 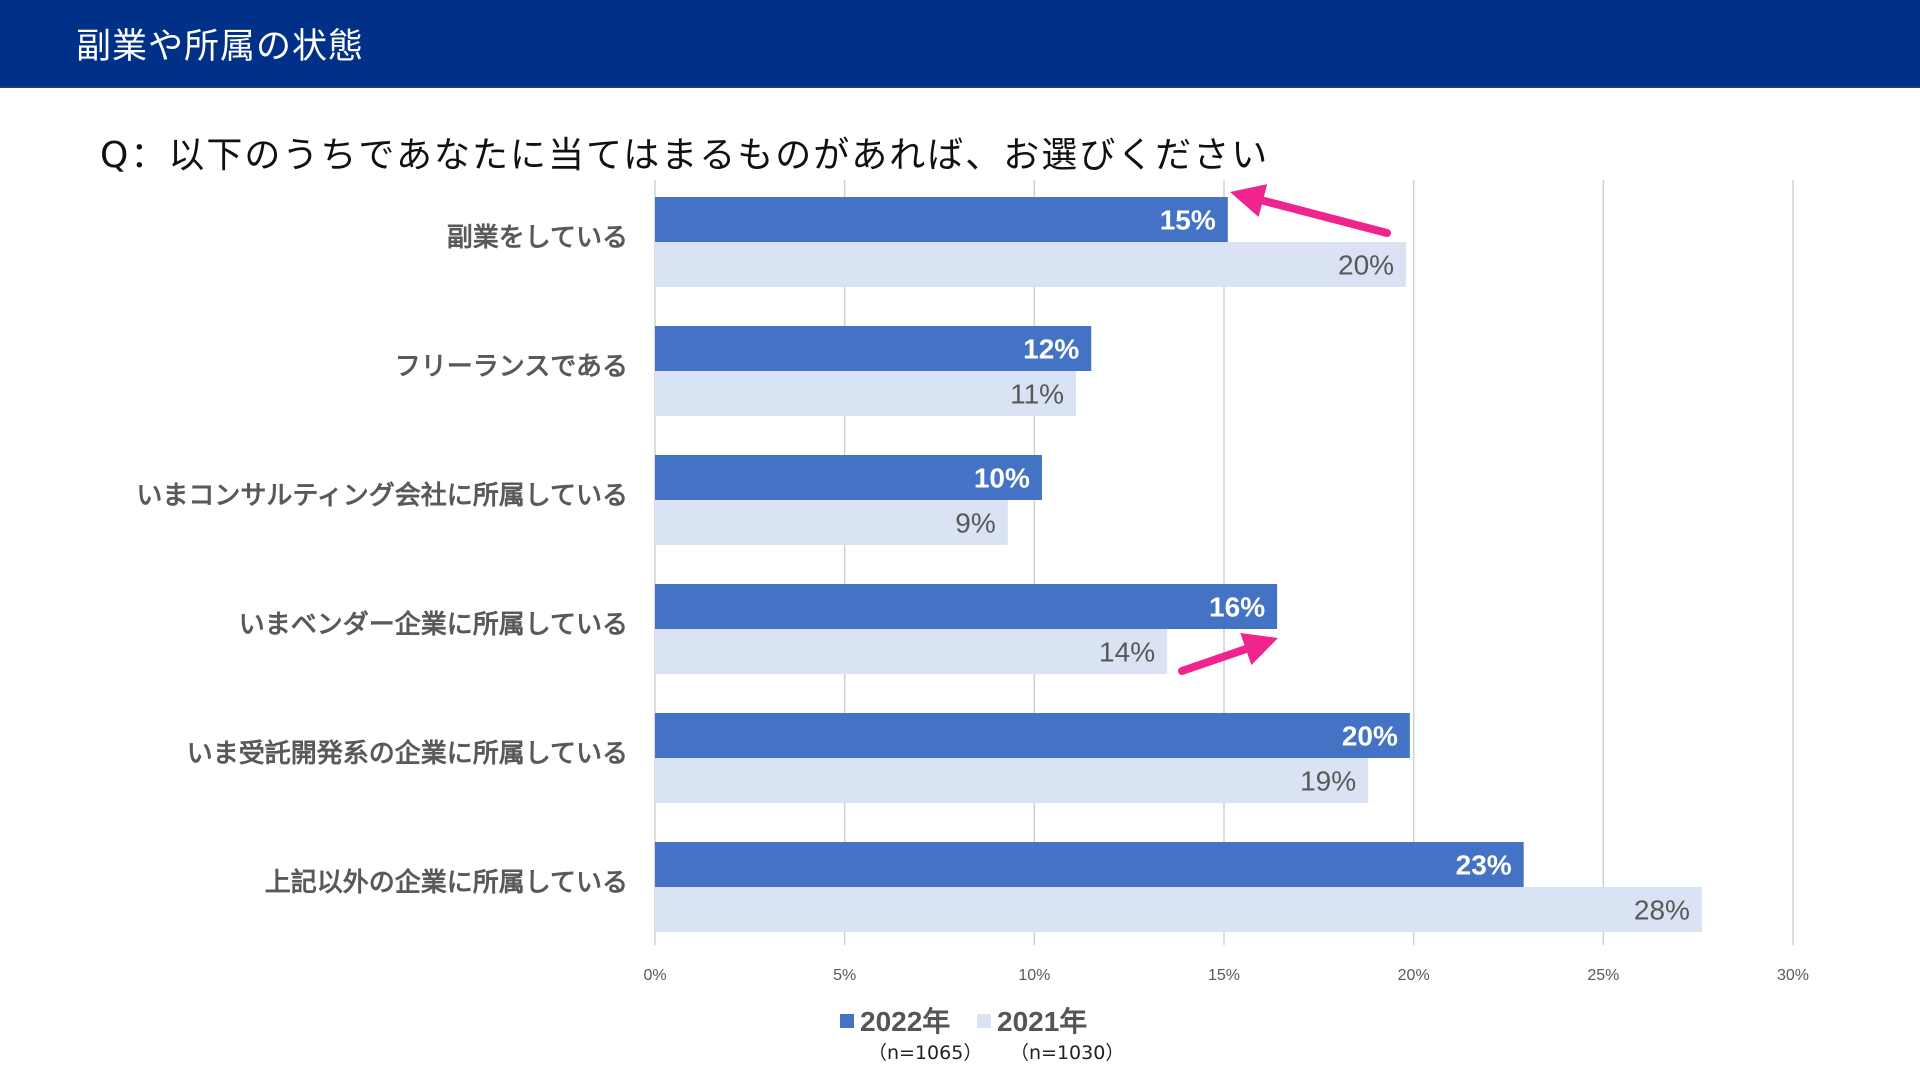 What do you see at coordinates (537, 238) in the screenshot?
I see `category-label: 副業をしている` at bounding box center [537, 238].